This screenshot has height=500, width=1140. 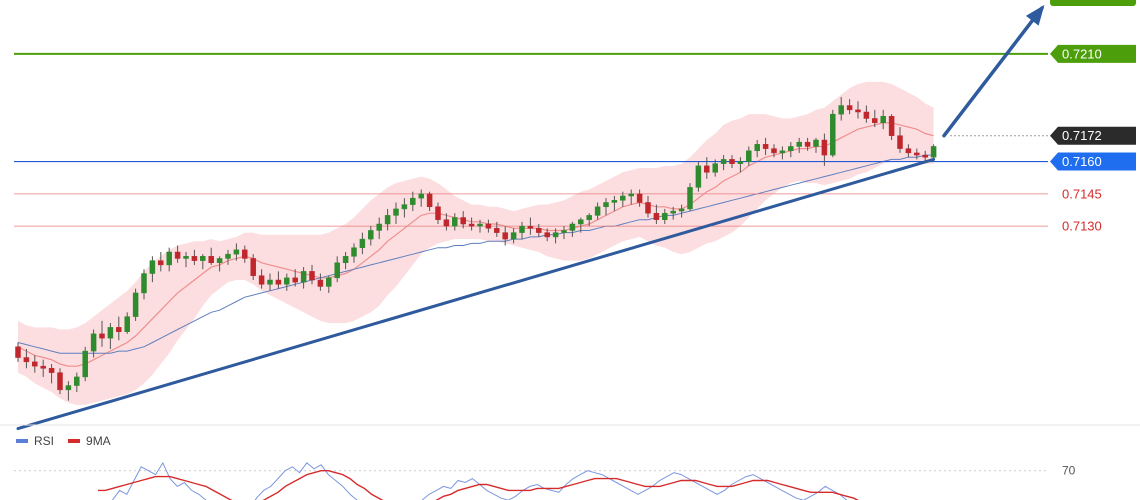 What do you see at coordinates (35, 441) in the screenshot?
I see `rsi-legend-item: RSI` at bounding box center [35, 441].